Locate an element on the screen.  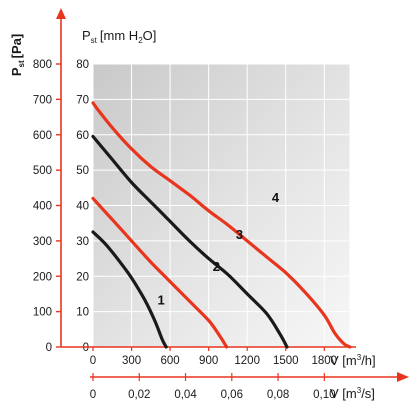
x-tick-label: 0 is located at coordinates (93, 361).